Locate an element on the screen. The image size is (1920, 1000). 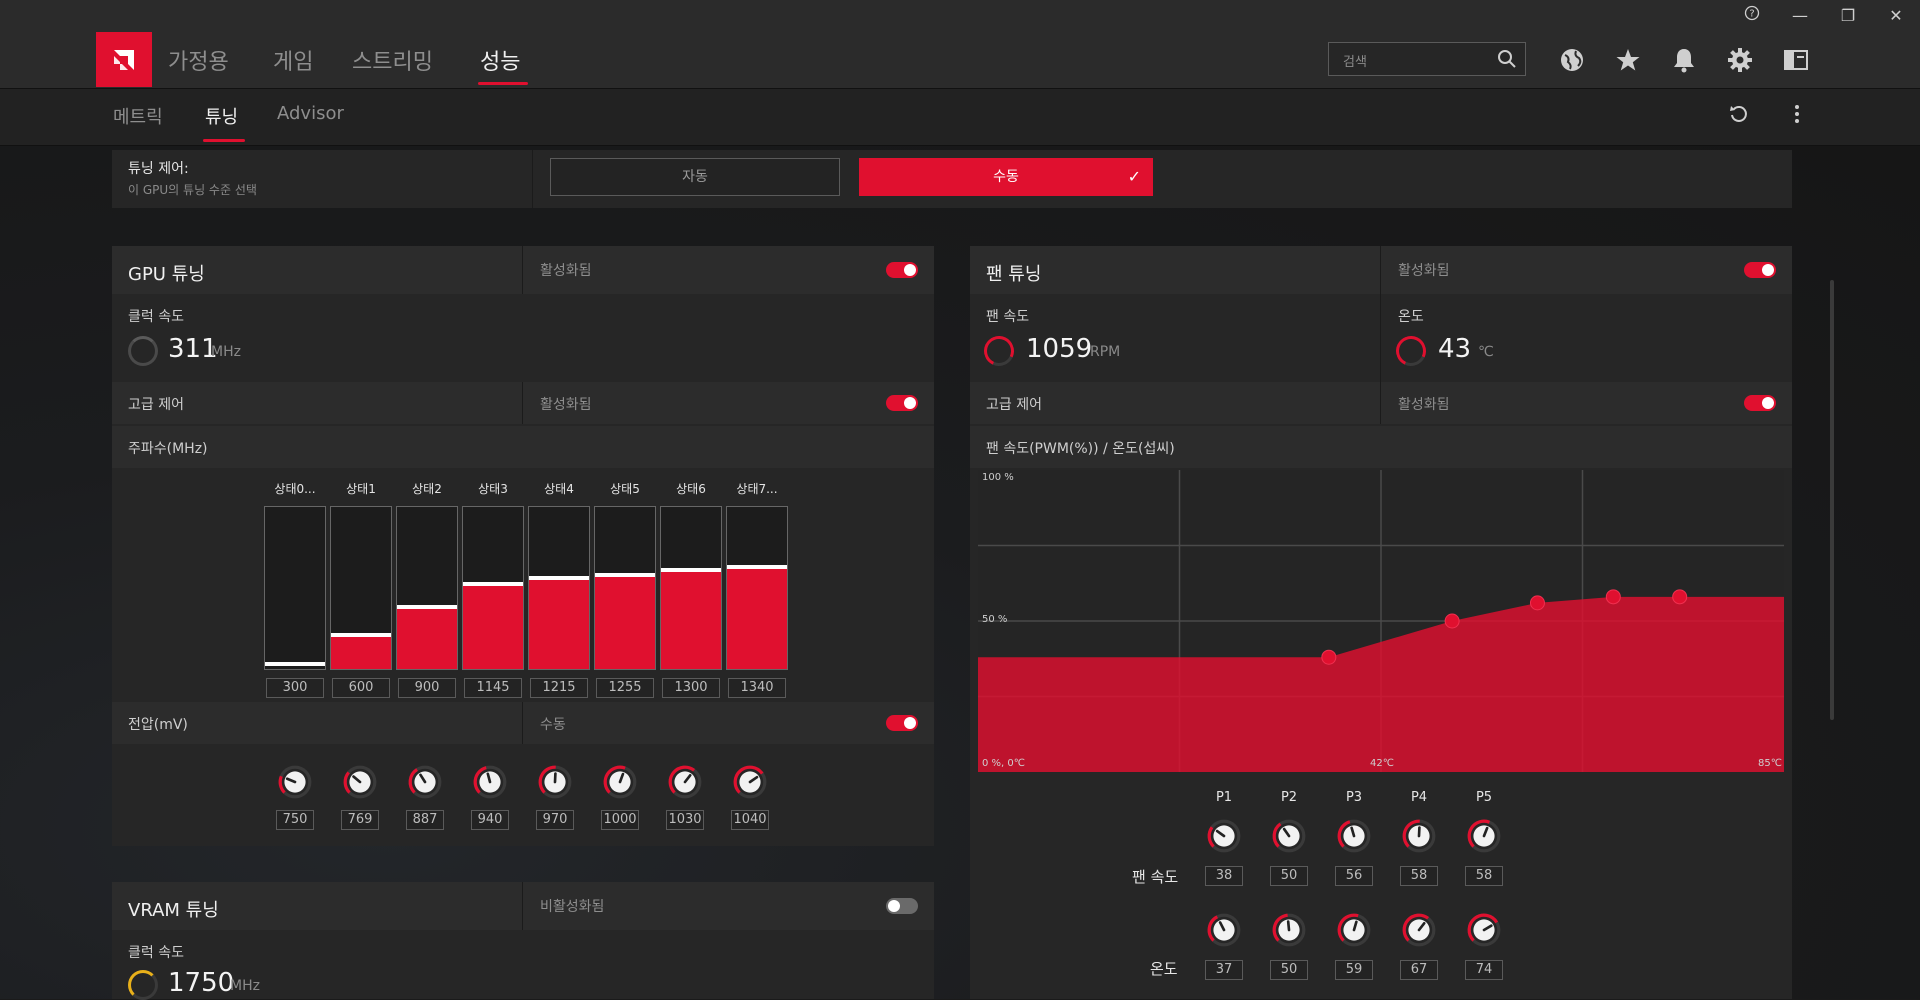
search-icon is located at coordinates (1507, 61).